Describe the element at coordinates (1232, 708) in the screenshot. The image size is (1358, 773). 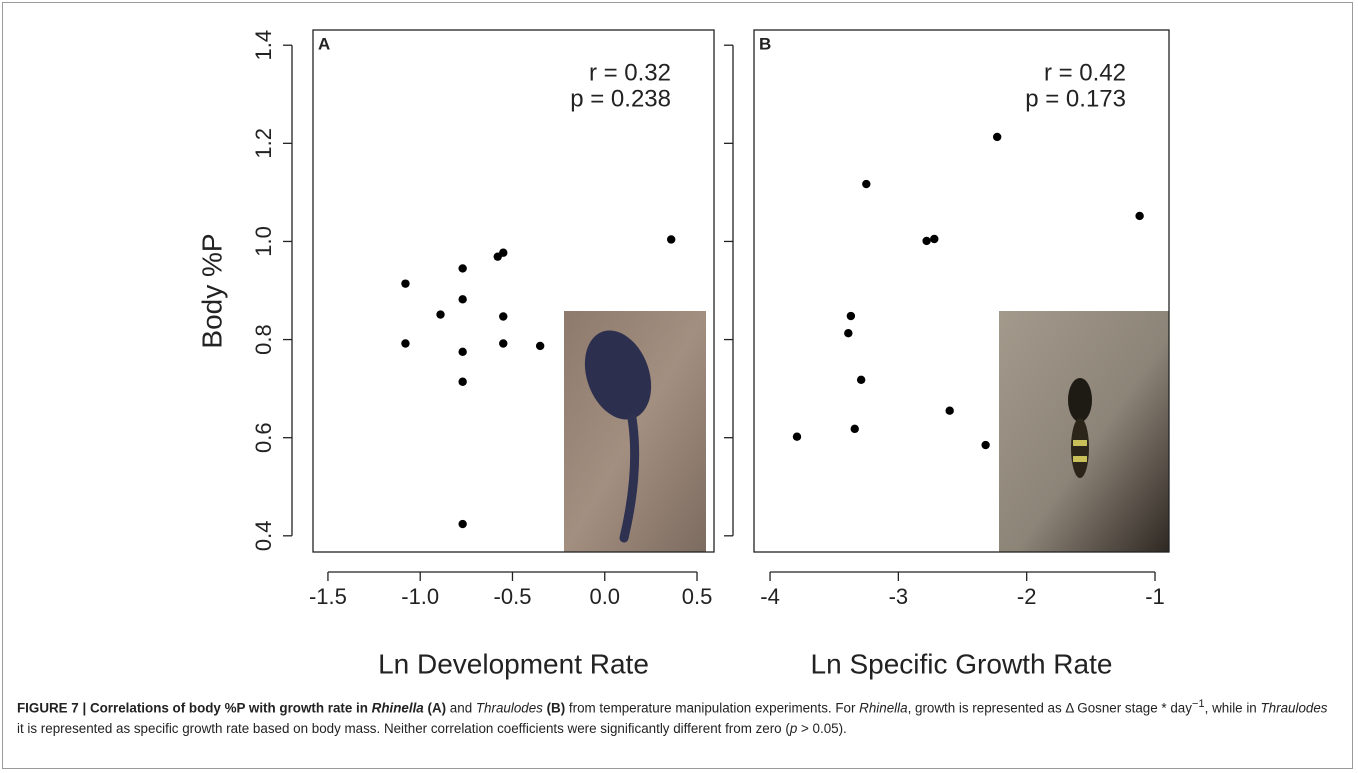
I see `caption-text: , while in` at that location.